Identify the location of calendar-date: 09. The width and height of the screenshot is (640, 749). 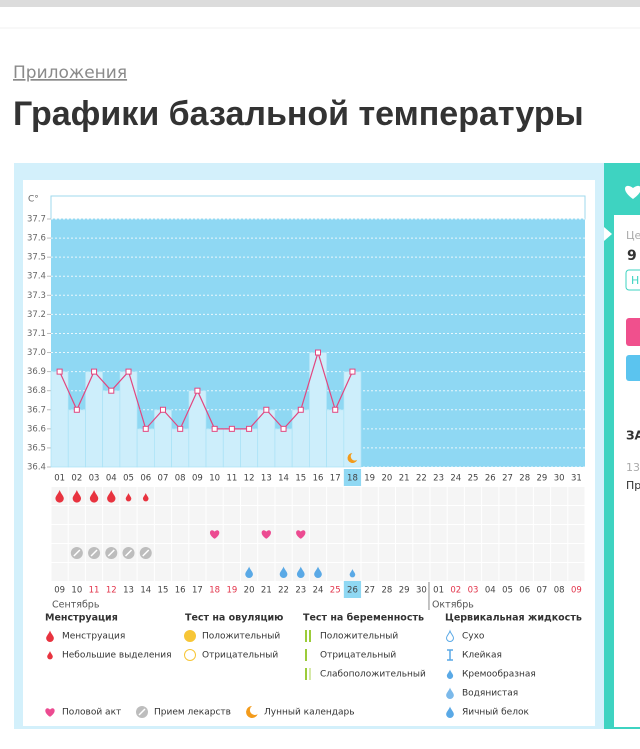
(576, 591).